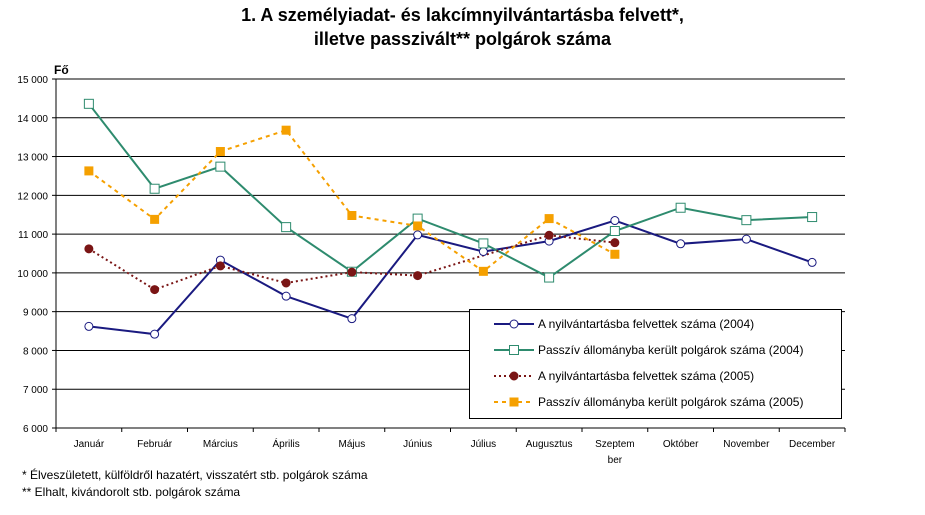  I want to click on x-tick-label: December, so click(812, 444).